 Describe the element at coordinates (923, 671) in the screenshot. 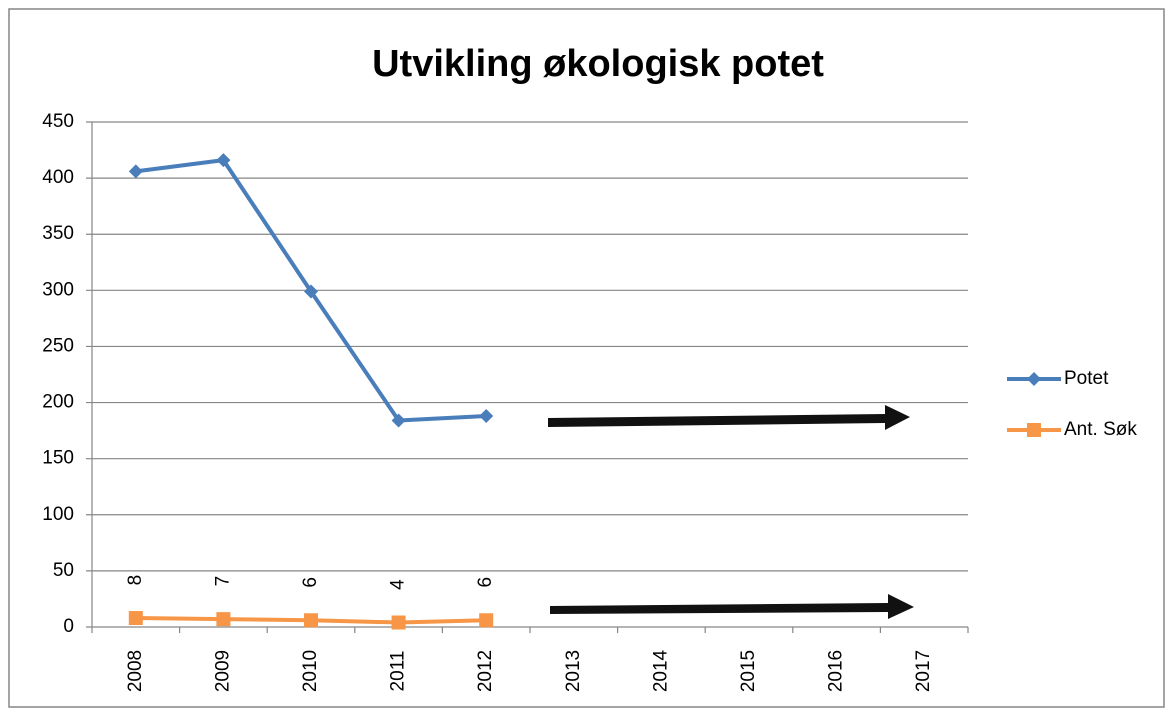

I see `x-tick-label: 2017` at that location.